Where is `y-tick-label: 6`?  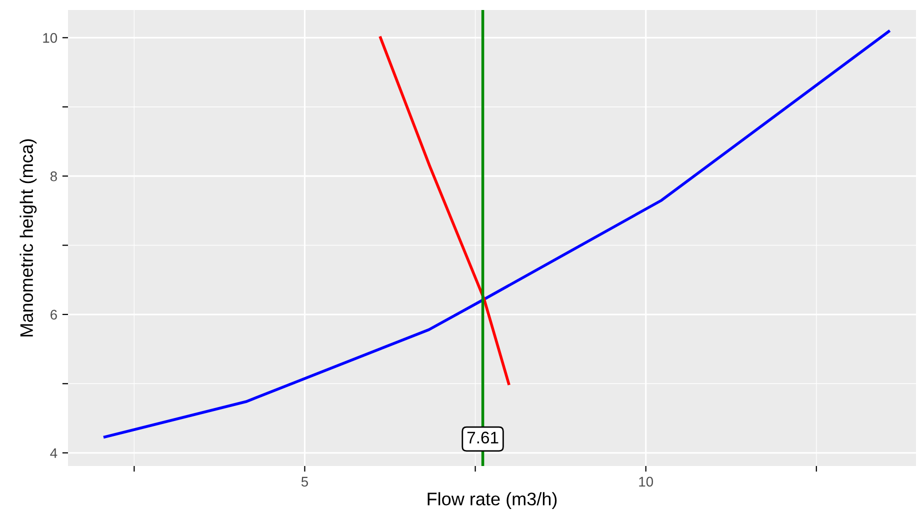 y-tick-label: 6 is located at coordinates (53, 315).